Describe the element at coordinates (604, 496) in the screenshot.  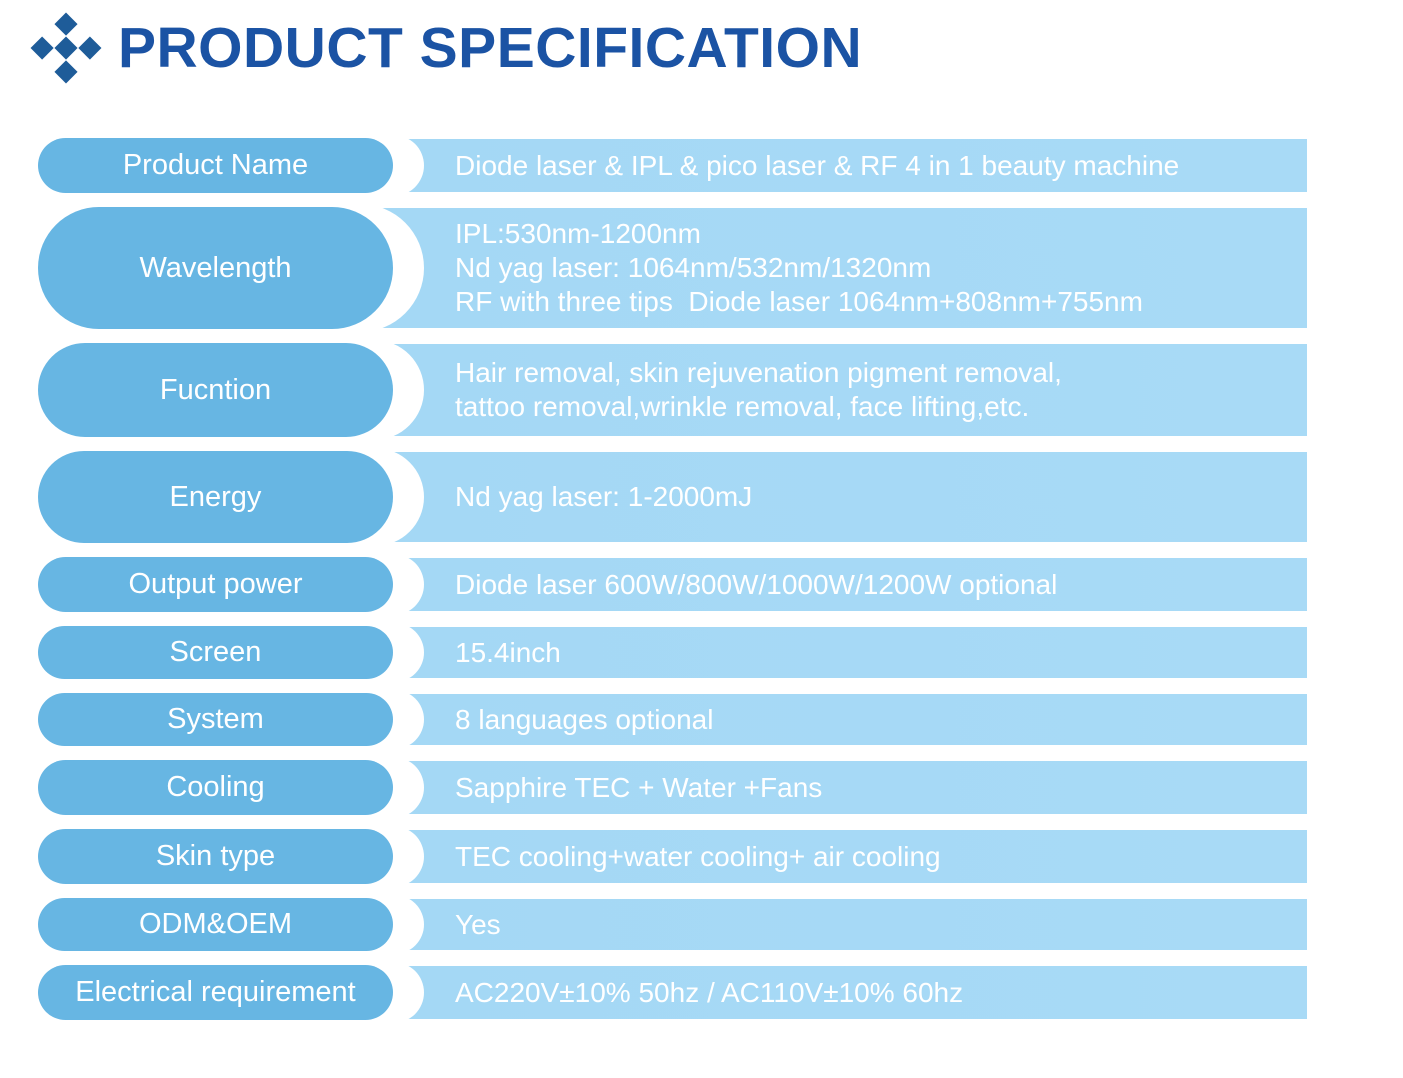
I see `spec-value: Nd yag laser: 1-2000mJ` at that location.